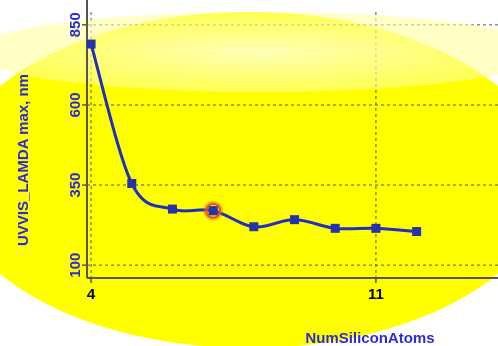 This screenshot has width=498, height=346. What do you see at coordinates (75, 185) in the screenshot?
I see `y-tick-label: 350` at bounding box center [75, 185].